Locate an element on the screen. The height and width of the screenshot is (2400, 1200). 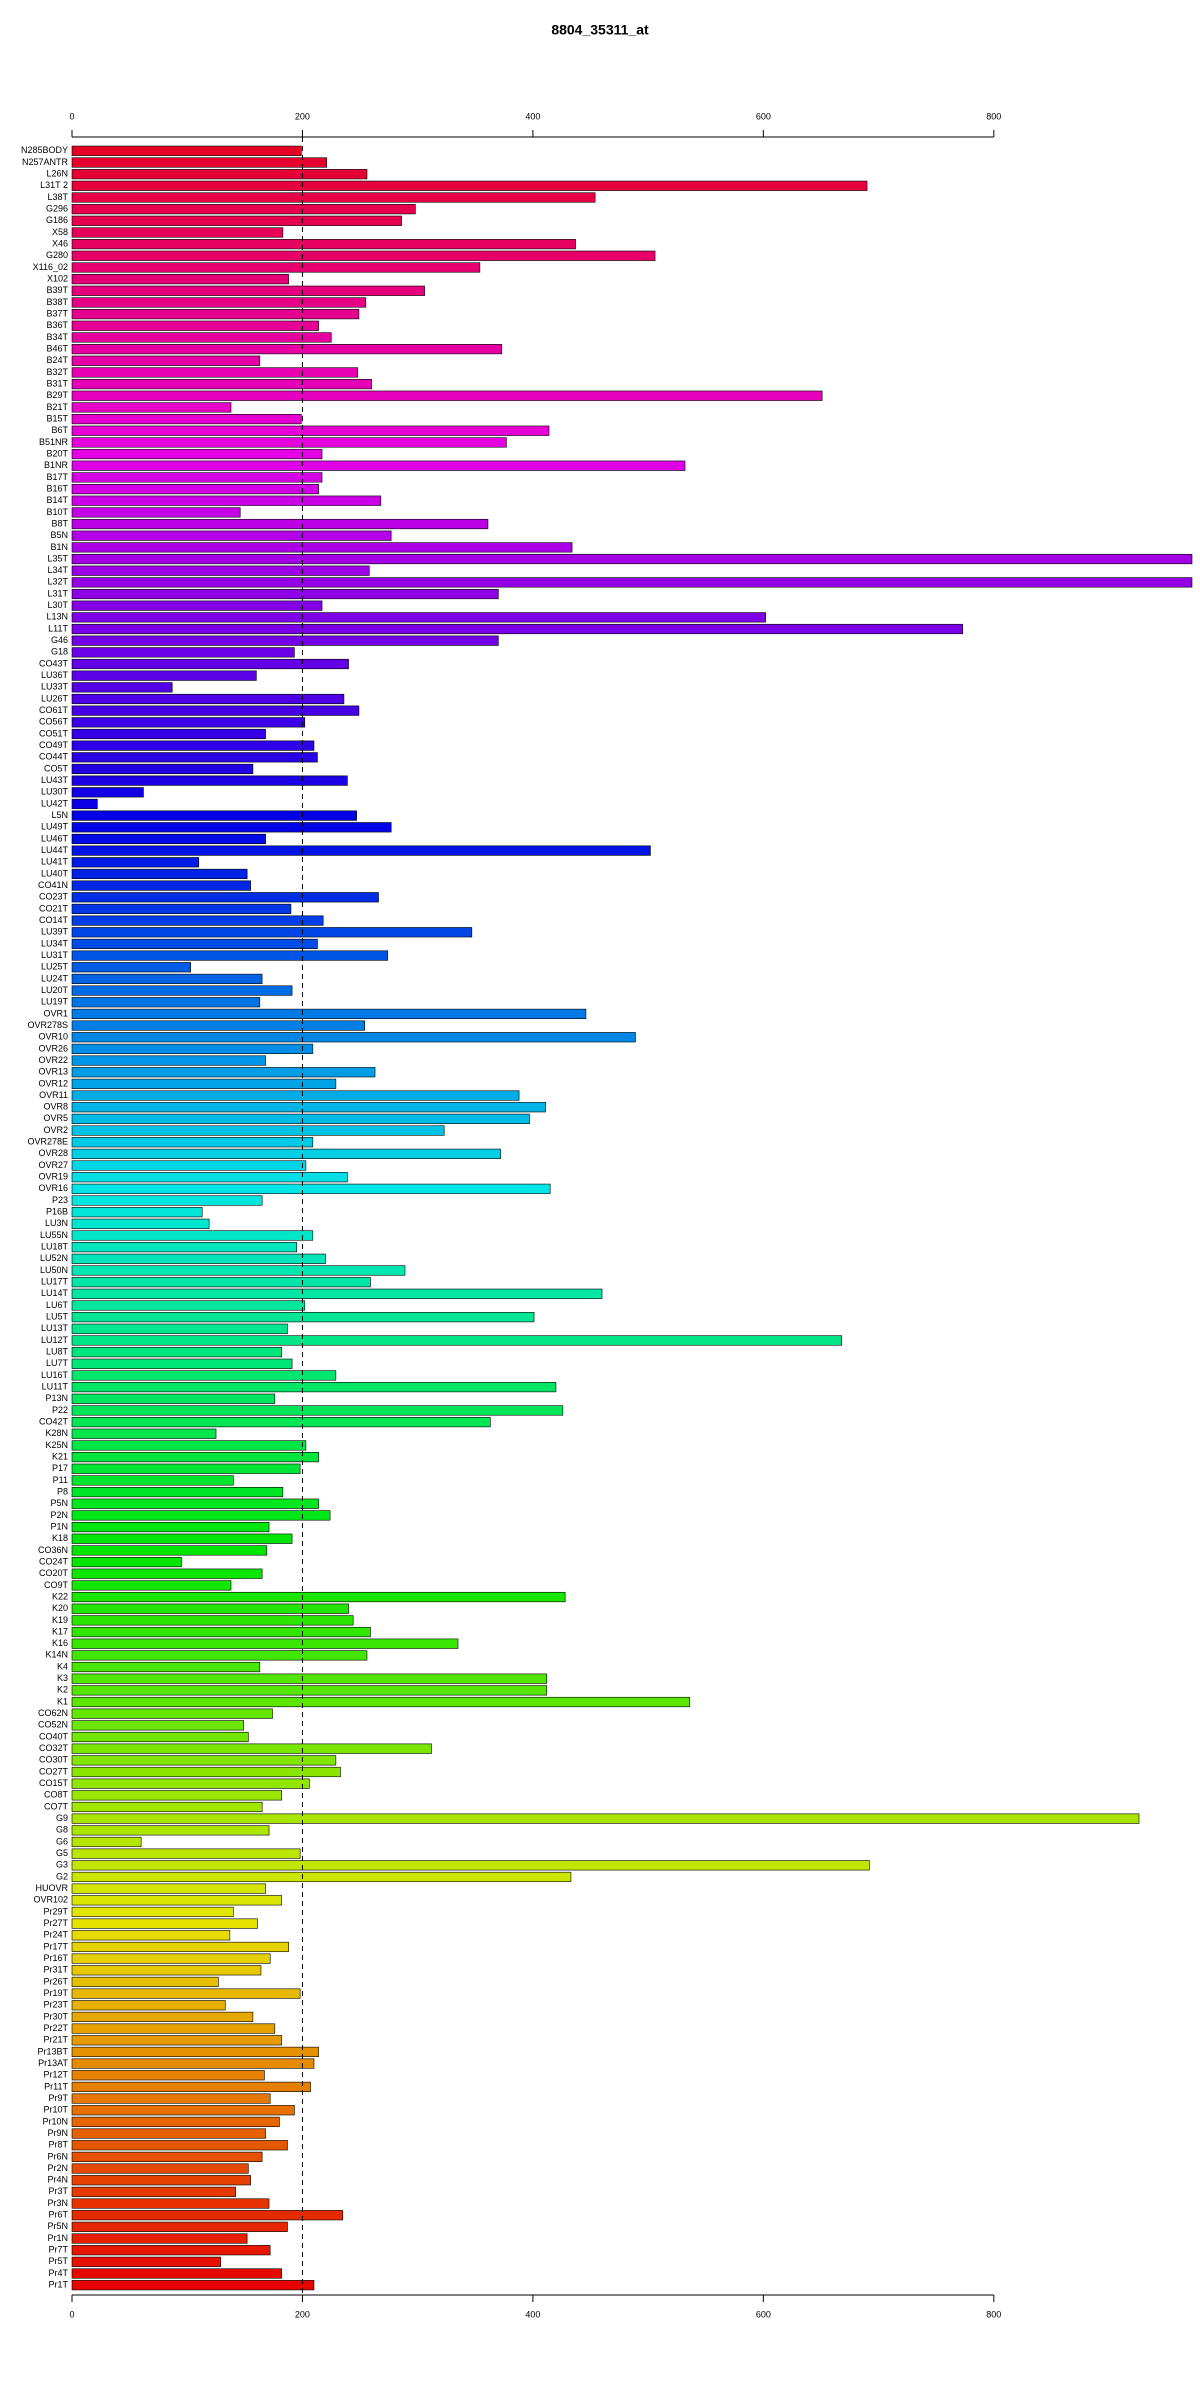
y-tick-label: LU31T is located at coordinates (55, 955).